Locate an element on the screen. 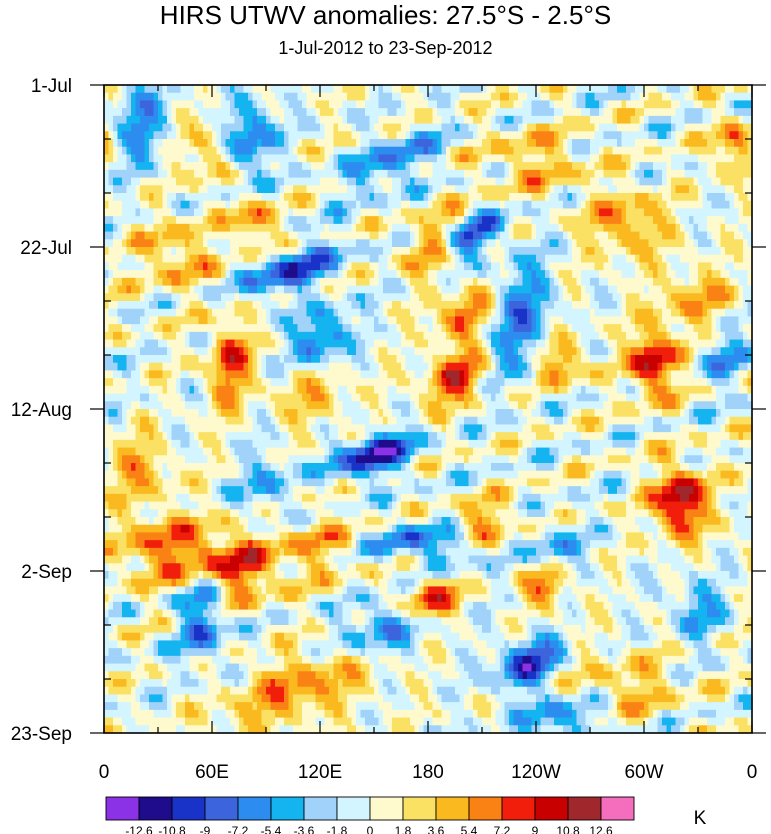 This screenshot has height=834, width=771. colorbar-label: -9 is located at coordinates (205, 829).